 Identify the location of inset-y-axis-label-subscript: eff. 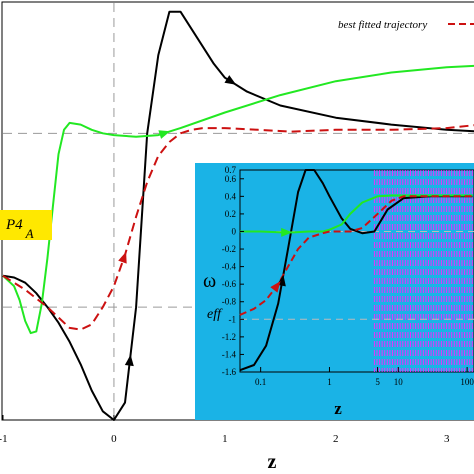
(215, 314).